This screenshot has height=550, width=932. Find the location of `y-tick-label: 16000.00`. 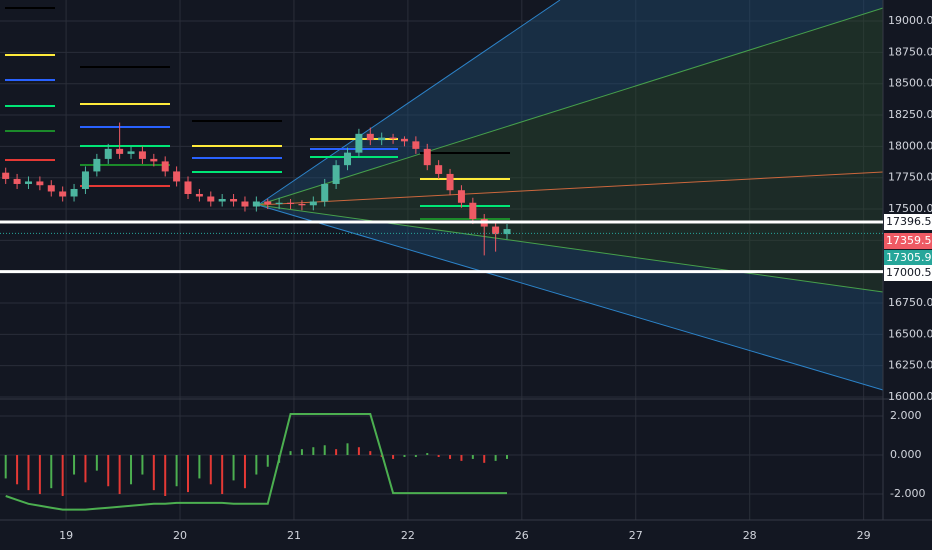

y-tick-label: 16000.00 is located at coordinates (910, 396).